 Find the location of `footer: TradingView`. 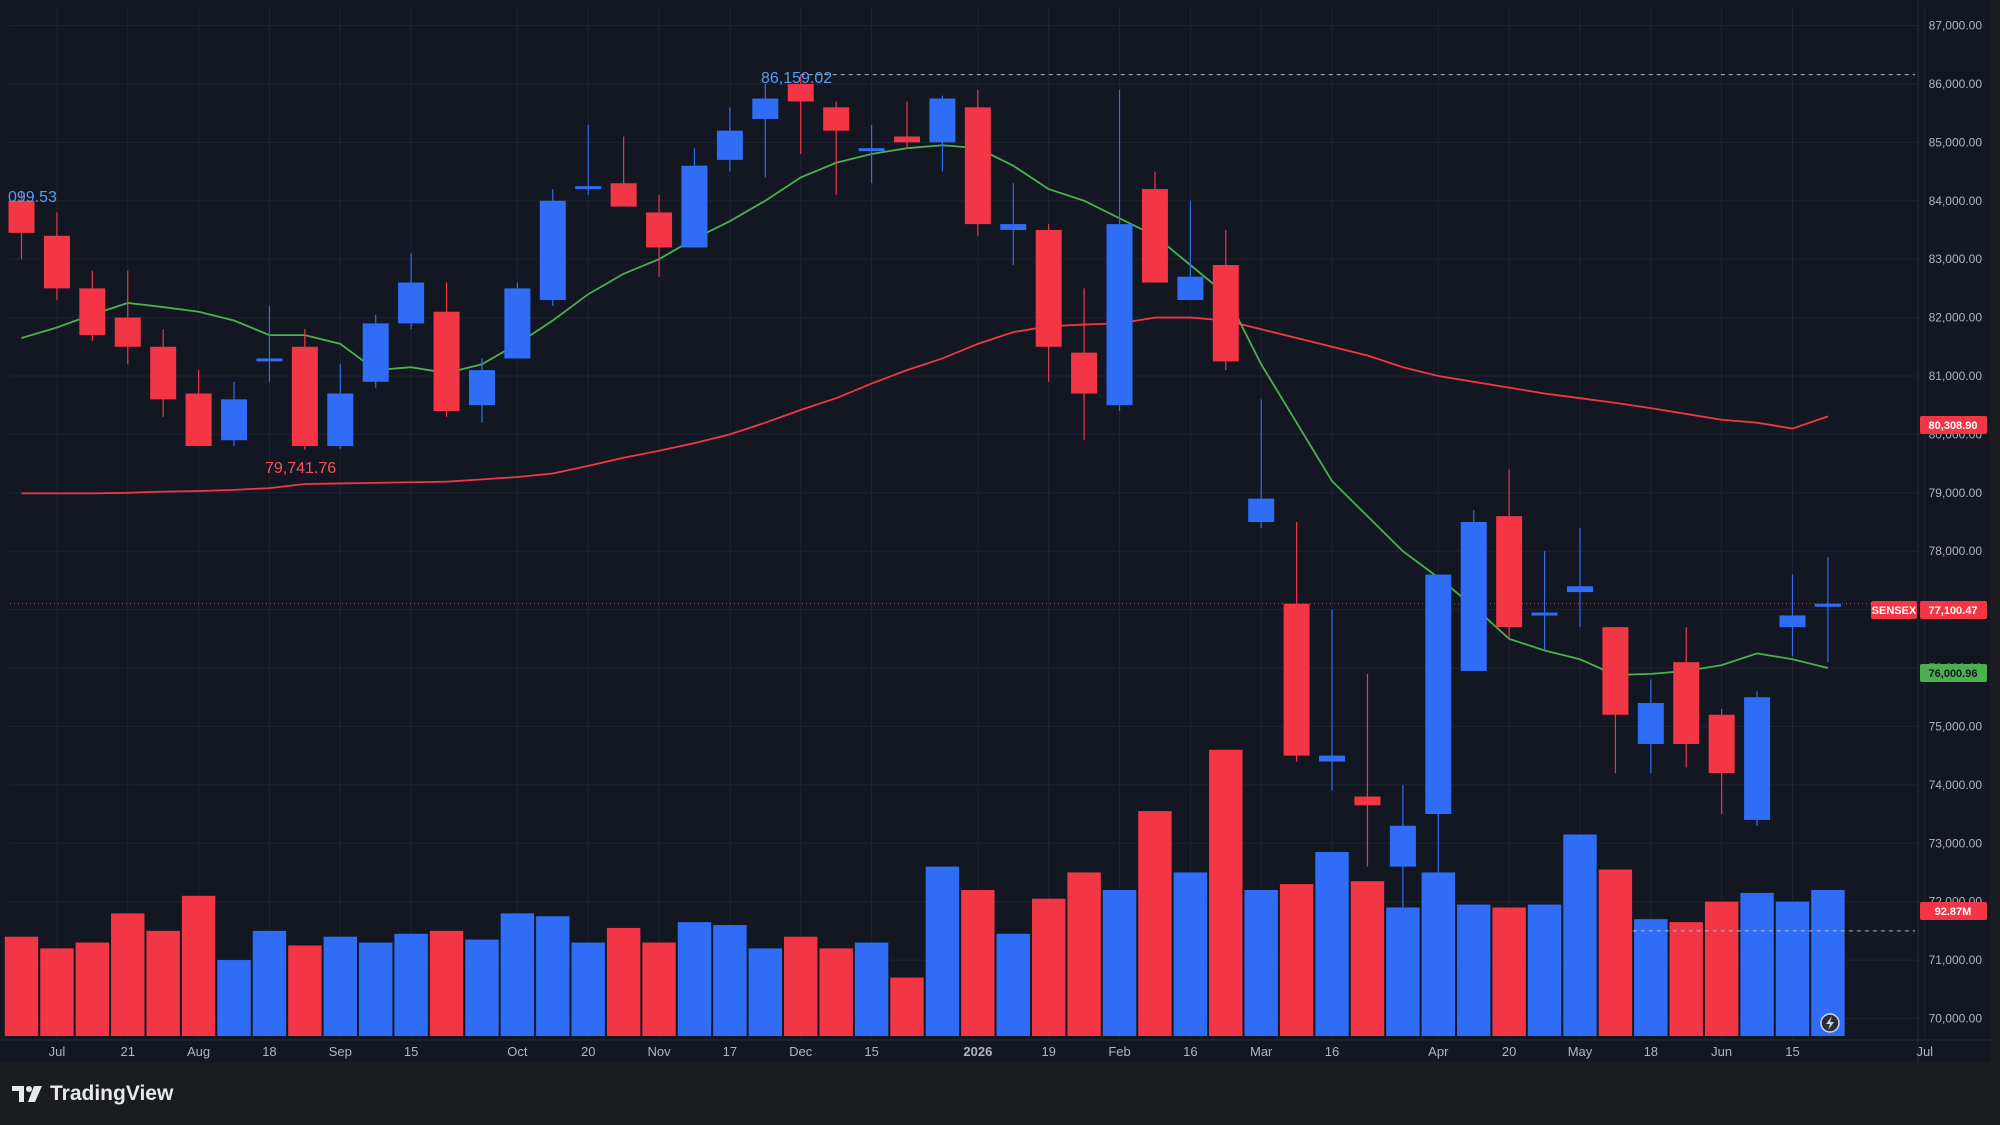

footer: TradingView is located at coordinates (1000, 1096).